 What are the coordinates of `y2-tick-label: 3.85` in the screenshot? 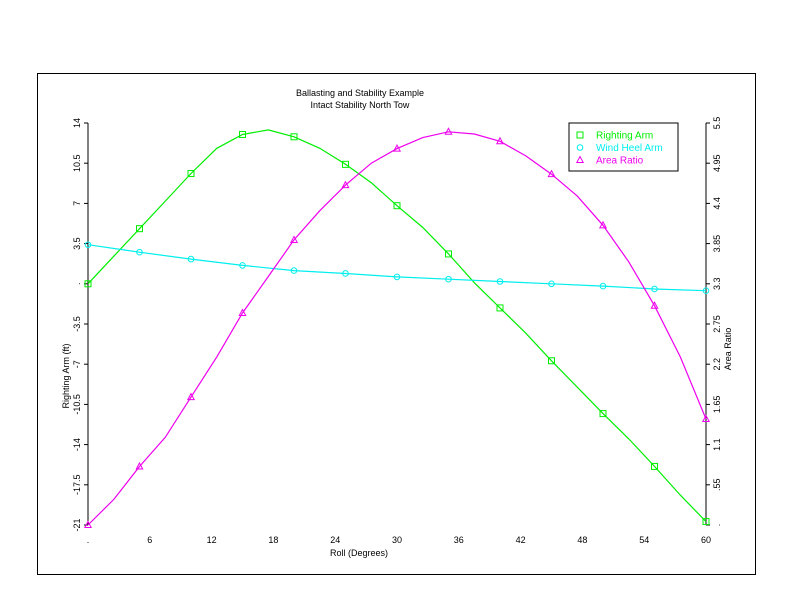 It's located at (717, 244).